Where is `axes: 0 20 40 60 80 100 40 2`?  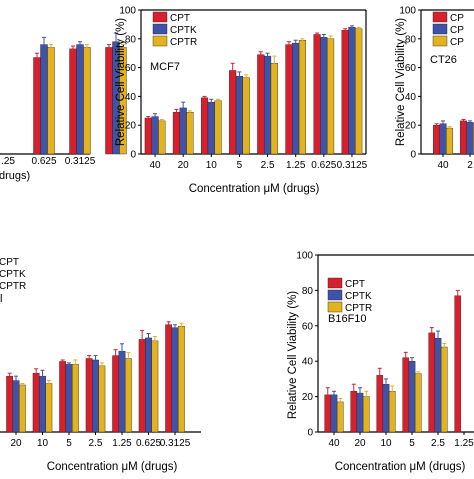 axes: 0 20 40 60 80 100 40 2 is located at coordinates (436, 88).